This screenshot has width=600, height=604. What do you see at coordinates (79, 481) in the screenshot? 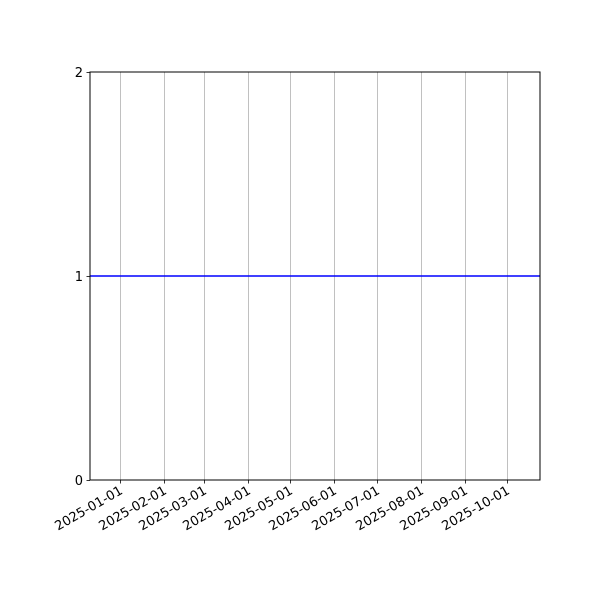
I see `y-tick-label: 0` at bounding box center [79, 481].